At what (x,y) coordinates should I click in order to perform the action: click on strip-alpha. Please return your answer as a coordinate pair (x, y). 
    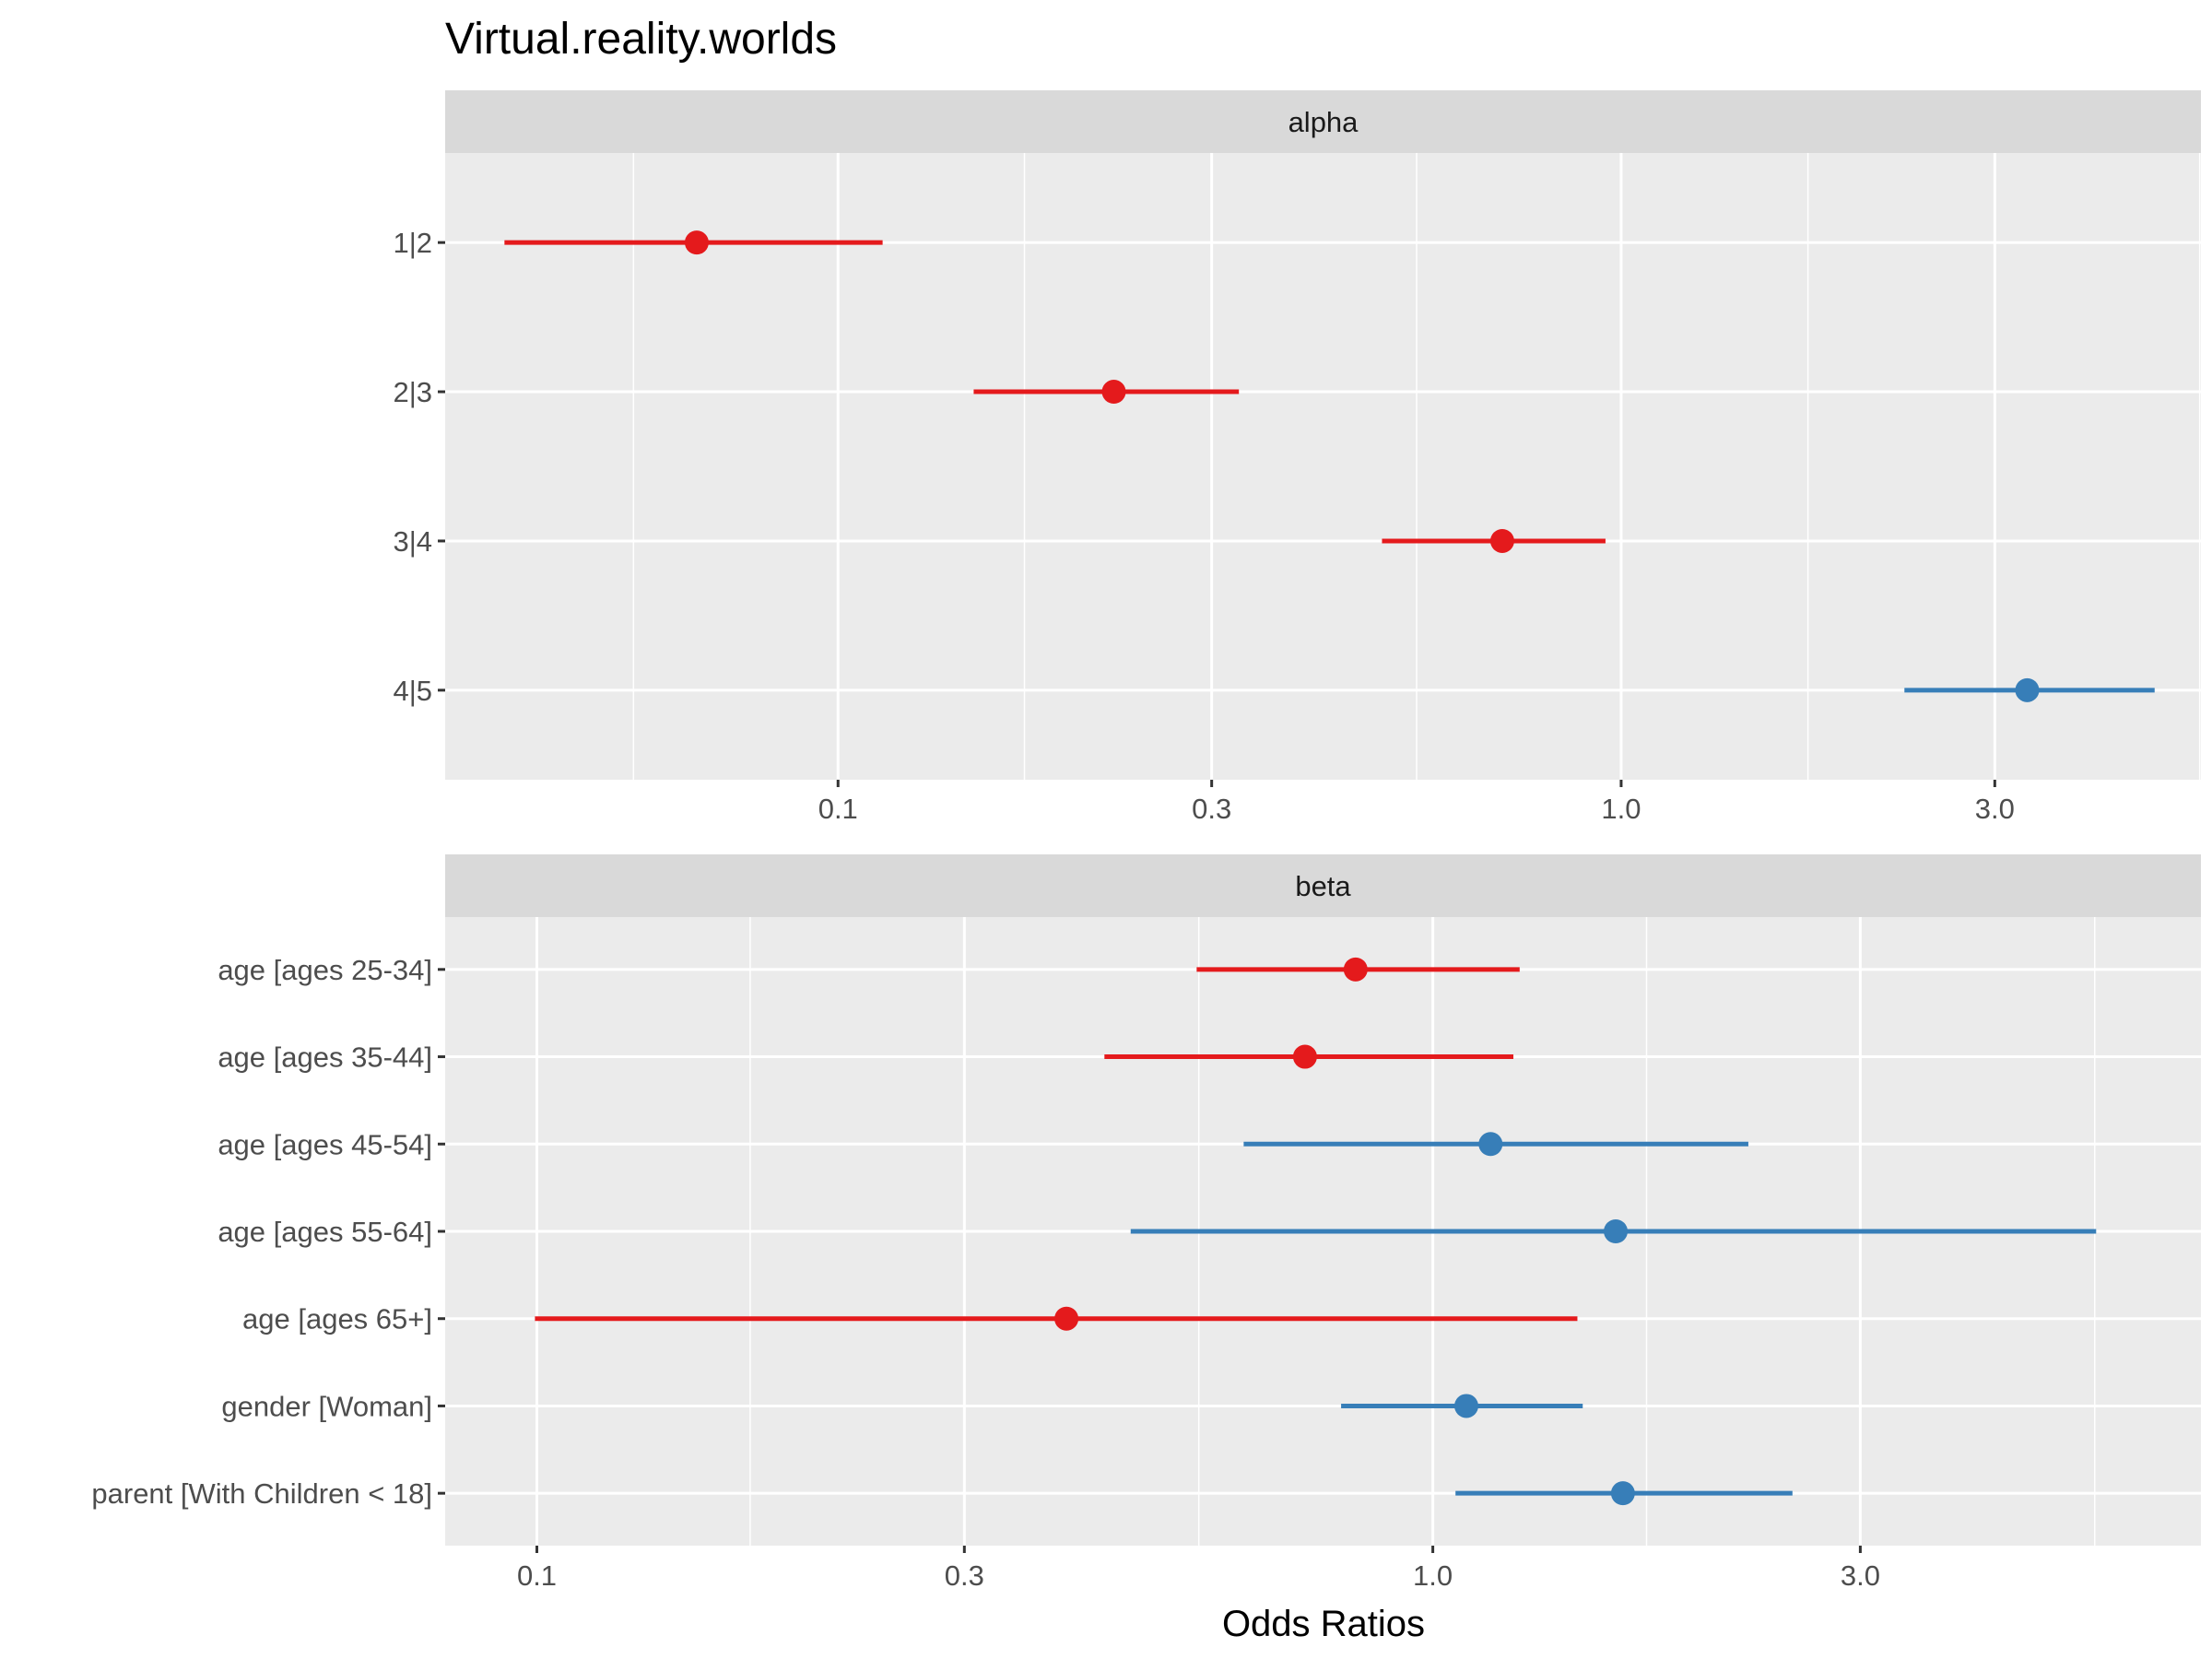
    Looking at the image, I should click on (1323, 121).